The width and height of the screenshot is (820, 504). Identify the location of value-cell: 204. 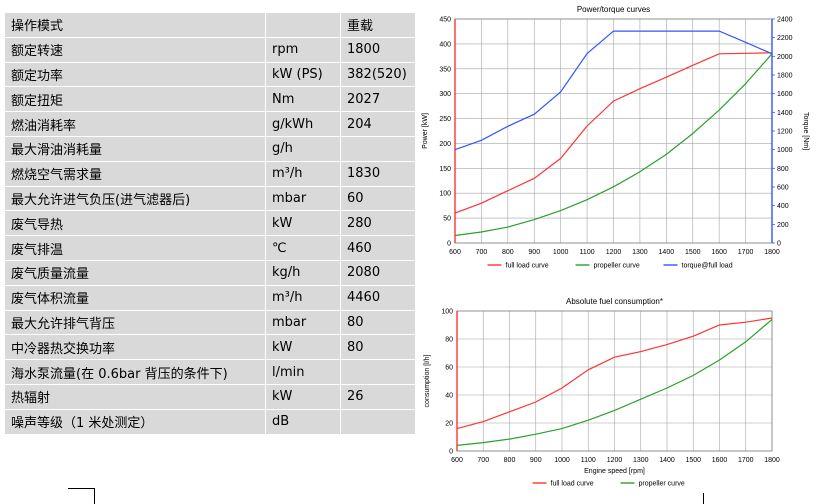
(378, 124).